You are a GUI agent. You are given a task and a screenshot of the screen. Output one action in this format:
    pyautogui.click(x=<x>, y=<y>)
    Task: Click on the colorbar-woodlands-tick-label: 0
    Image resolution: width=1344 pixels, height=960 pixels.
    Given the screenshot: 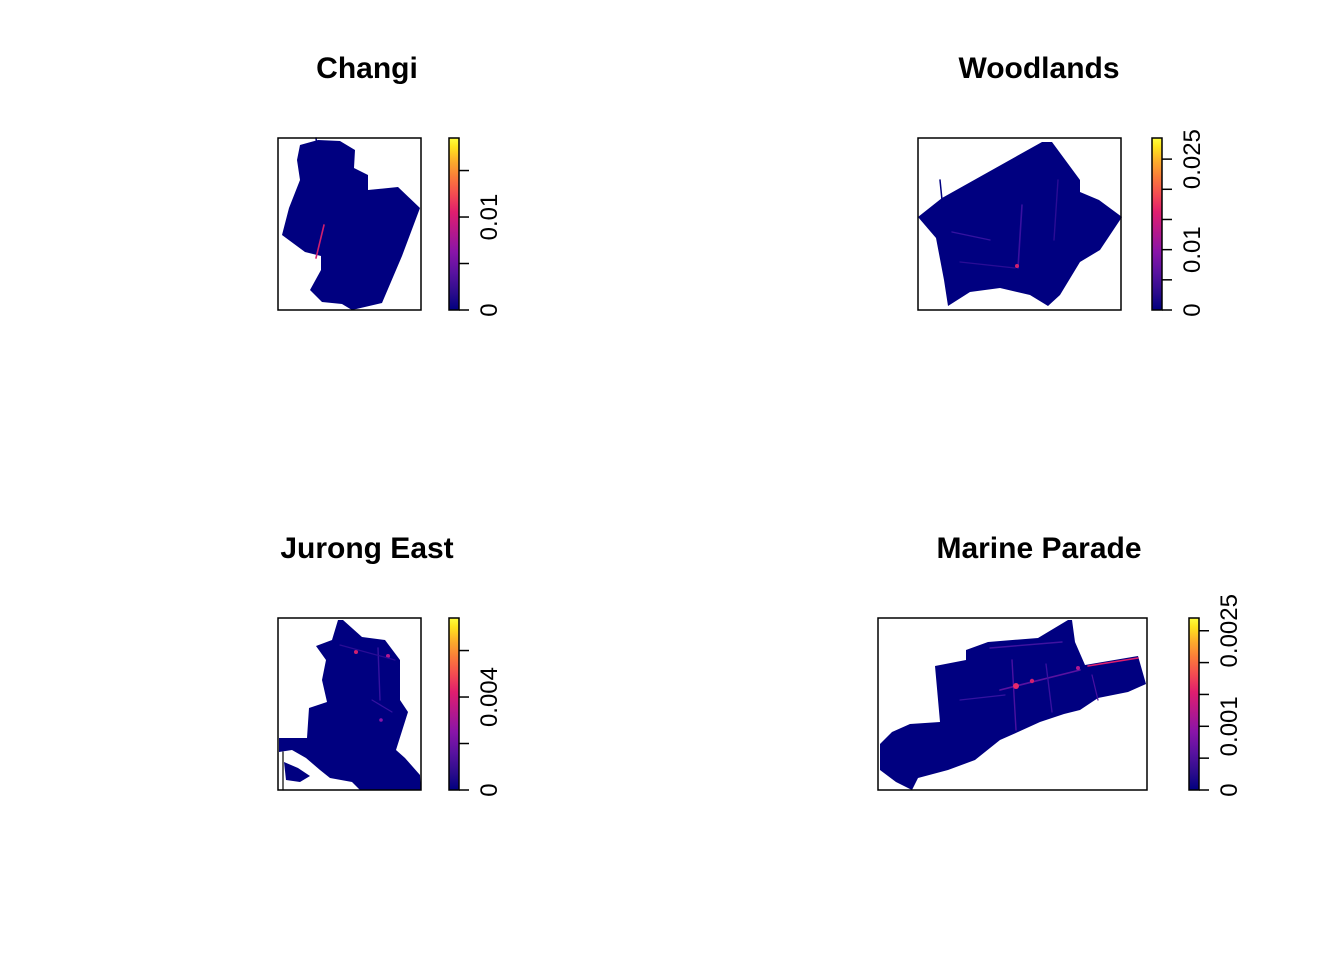 What is the action you would take?
    pyautogui.click(x=1192, y=309)
    